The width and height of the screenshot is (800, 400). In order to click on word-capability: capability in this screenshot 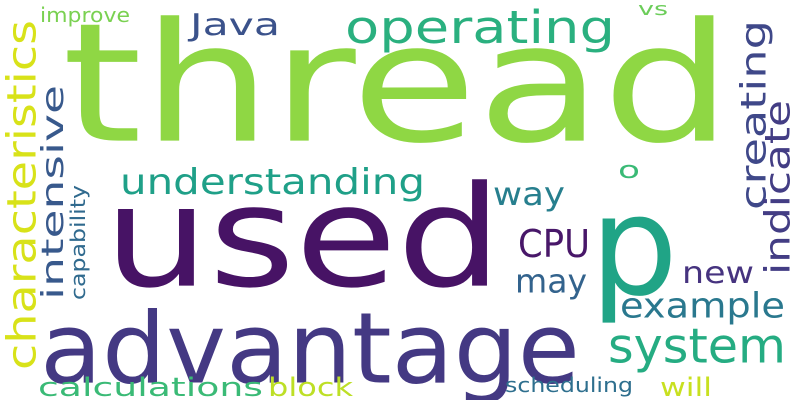, I will do `click(78, 242)`.